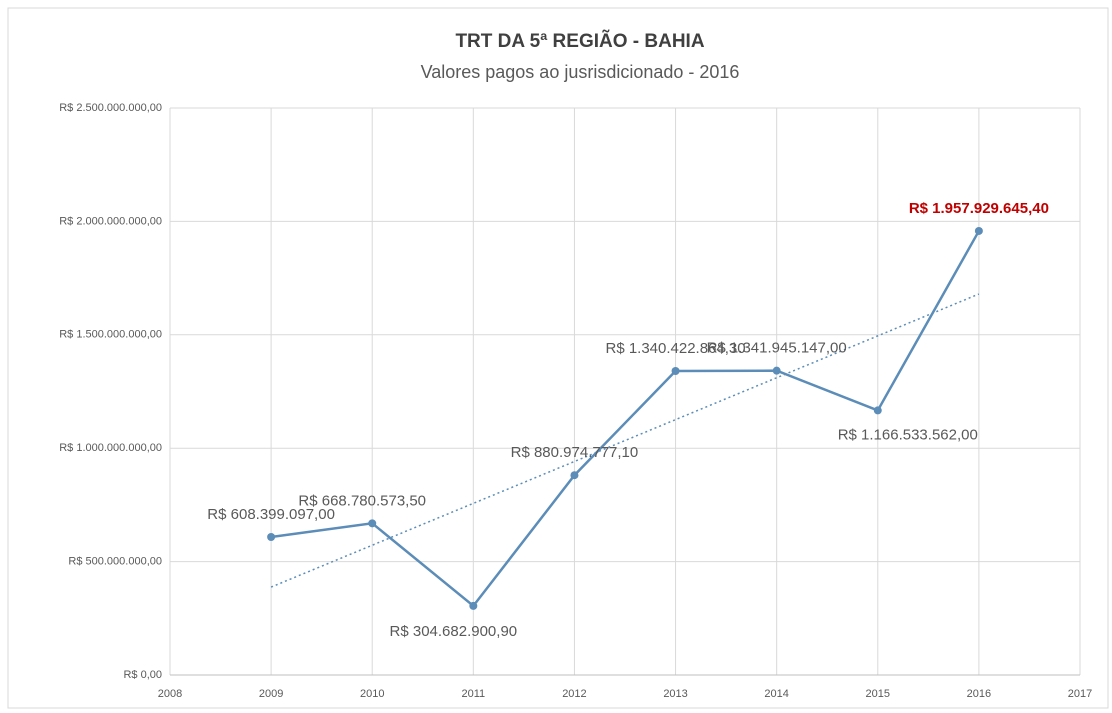 The image size is (1112, 713). What do you see at coordinates (170, 694) in the screenshot?
I see `x-tick-label: 2008` at bounding box center [170, 694].